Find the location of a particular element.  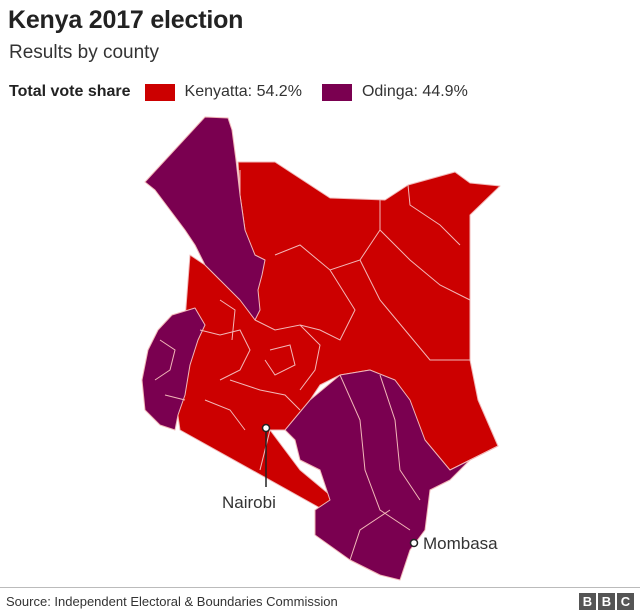

nairobi-label: Nairobi is located at coordinates (249, 502).